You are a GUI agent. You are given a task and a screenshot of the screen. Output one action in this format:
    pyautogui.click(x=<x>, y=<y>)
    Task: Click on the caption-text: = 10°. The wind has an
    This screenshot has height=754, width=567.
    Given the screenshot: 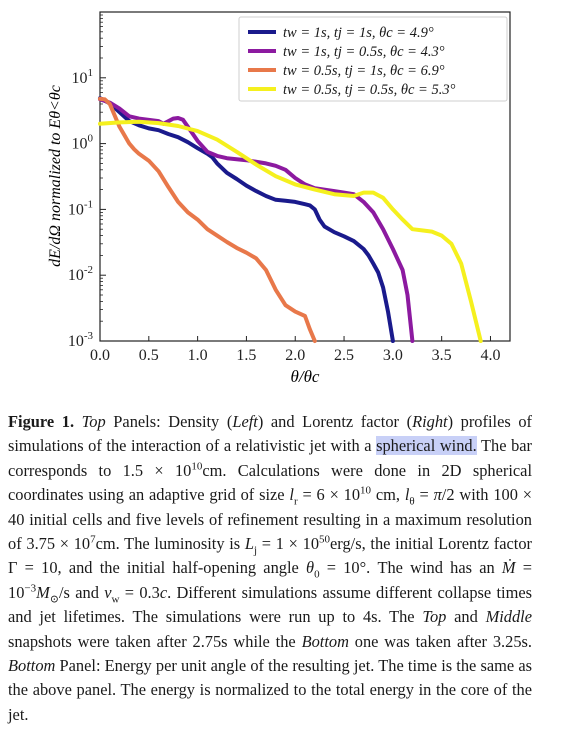 What is the action you would take?
    pyautogui.click(x=410, y=568)
    